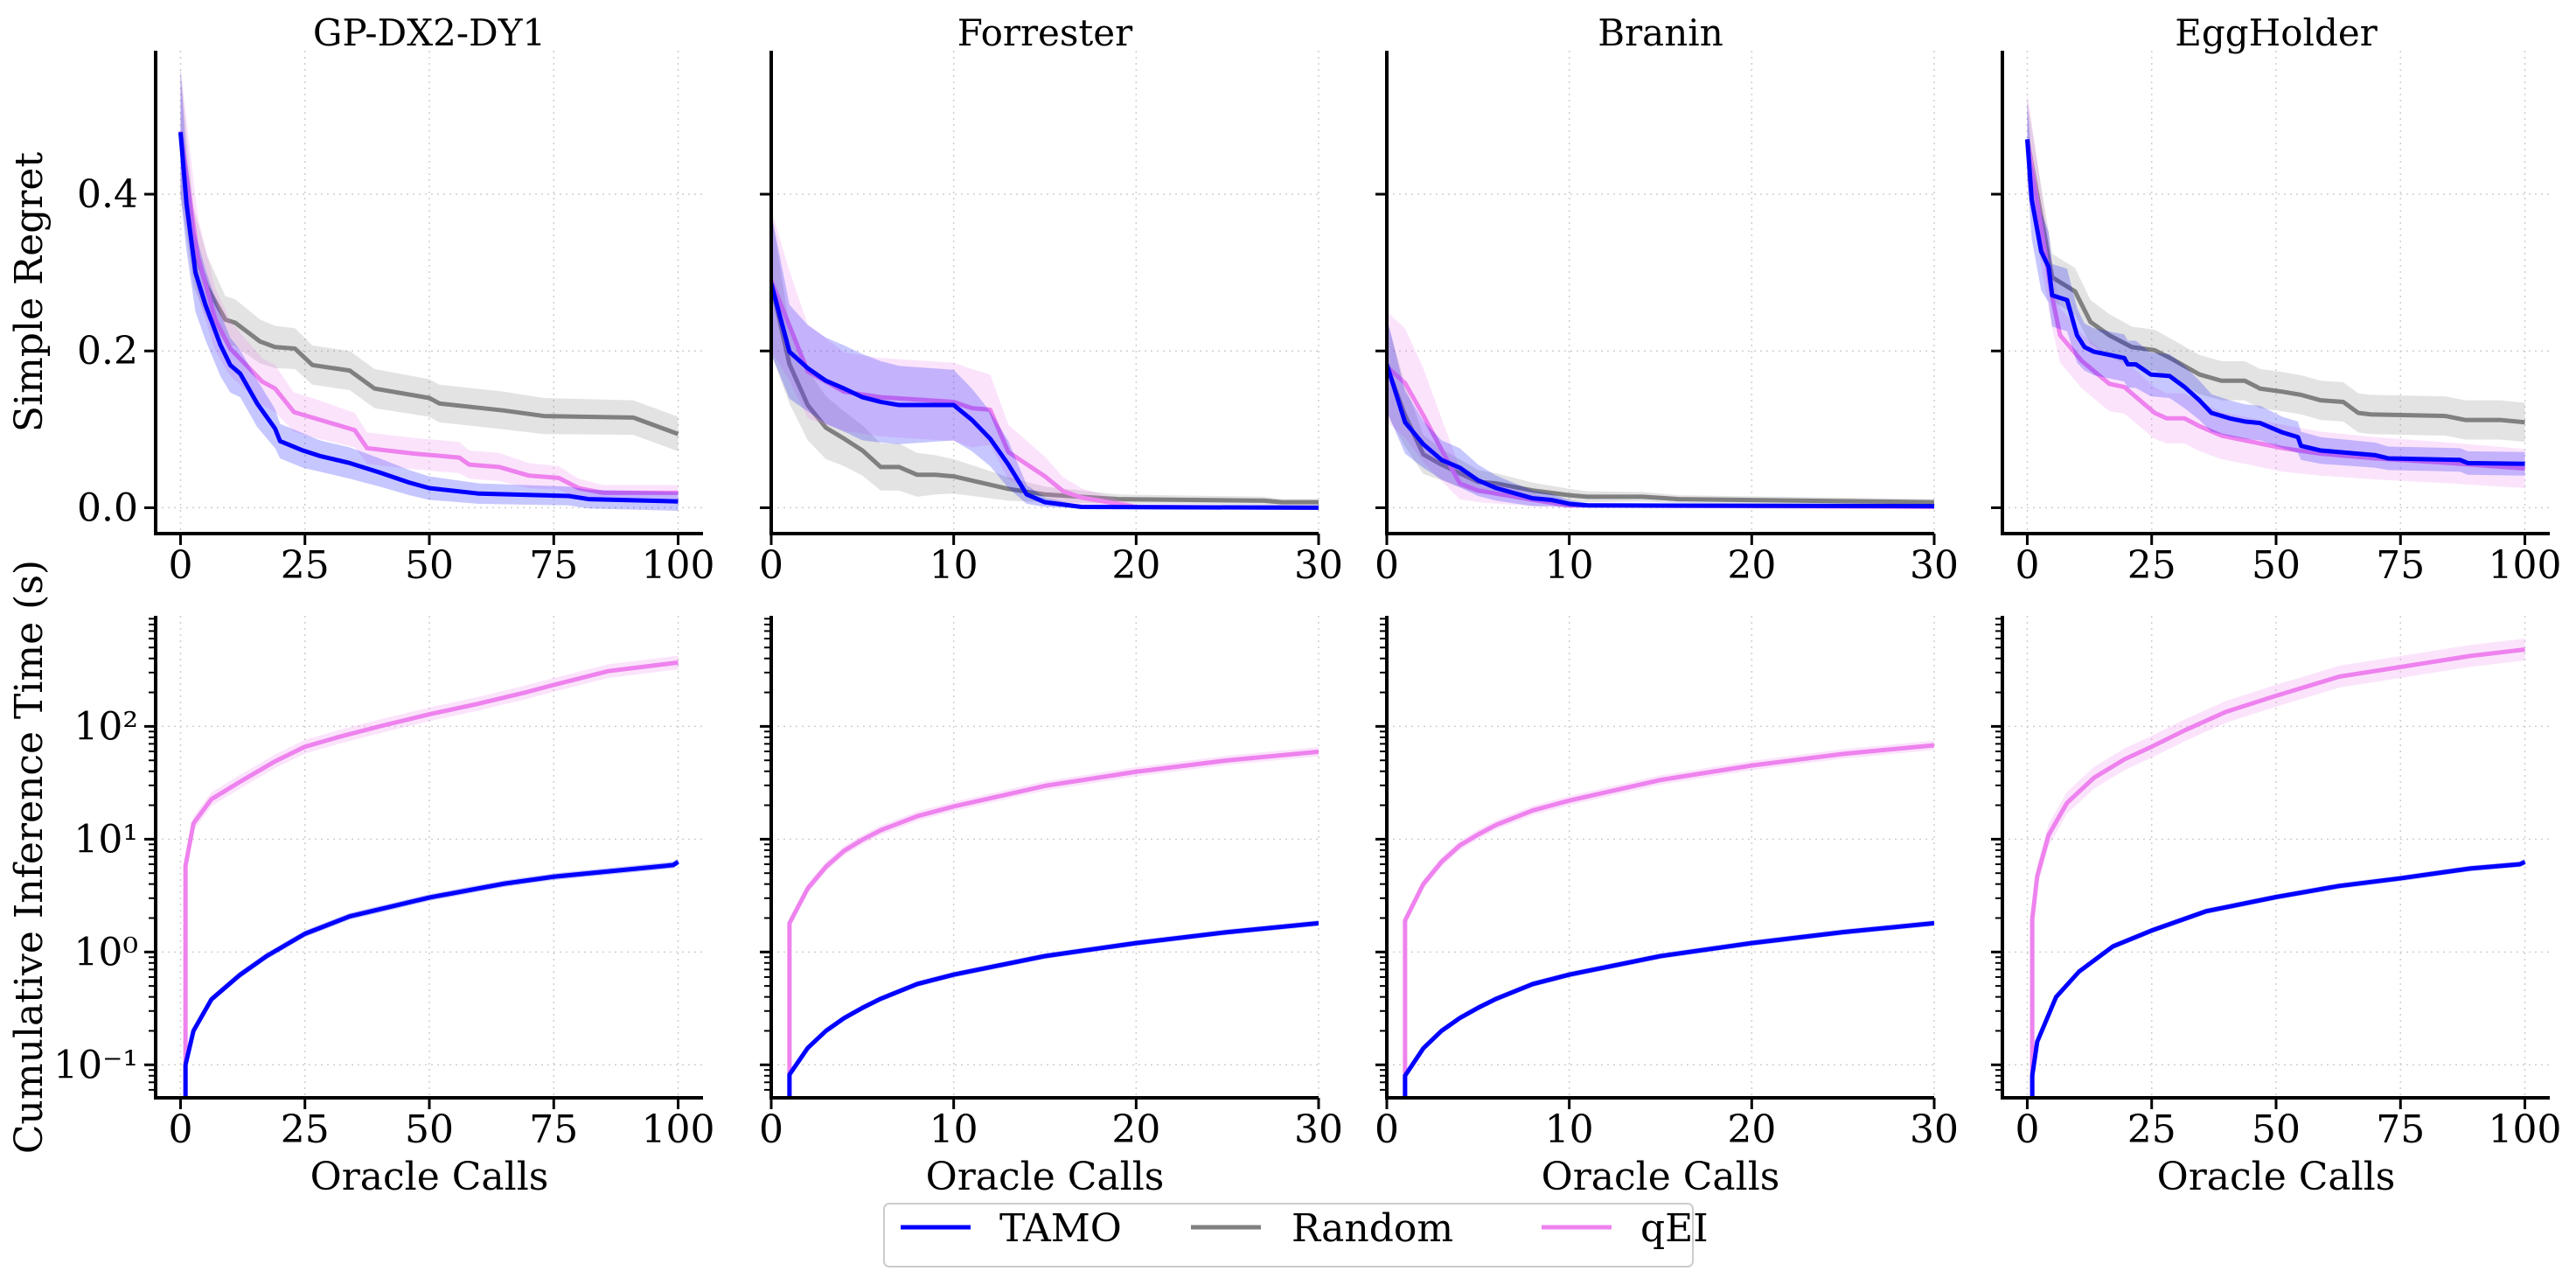 This screenshot has height=1285, width=2576. I want to click on subplot-panel-7: 0 25 50 75 100 Oracle Calls, so click(2276, 907).